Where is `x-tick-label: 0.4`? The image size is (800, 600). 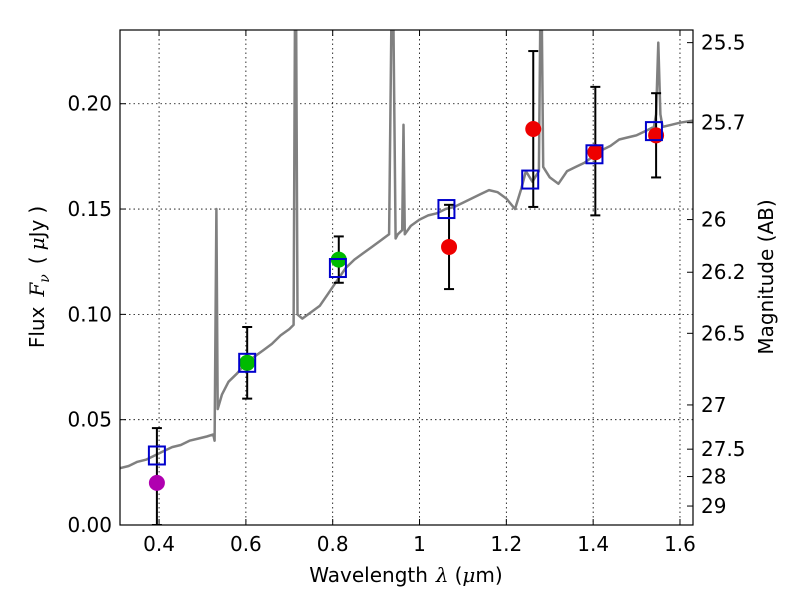
x-tick-label: 0.4 is located at coordinates (159, 544).